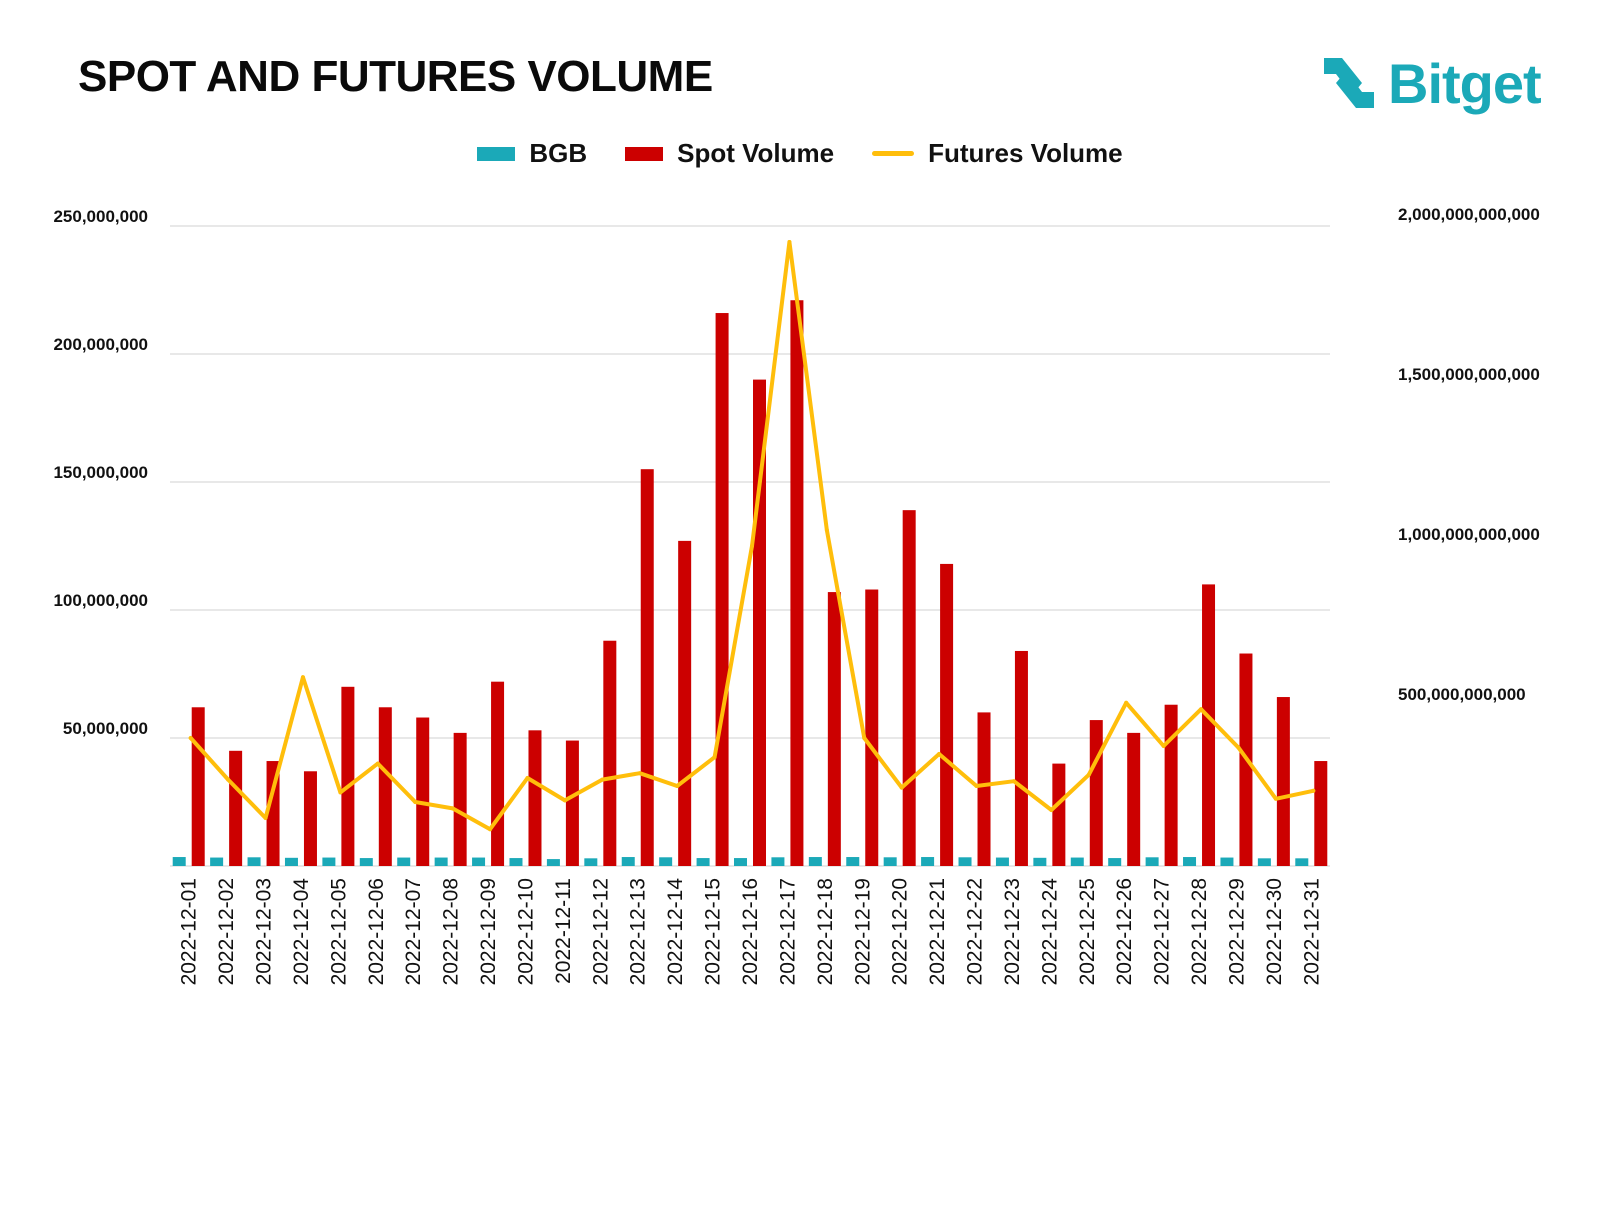  I want to click on x-tick-label: 2022-12-24, so click(1049, 932).